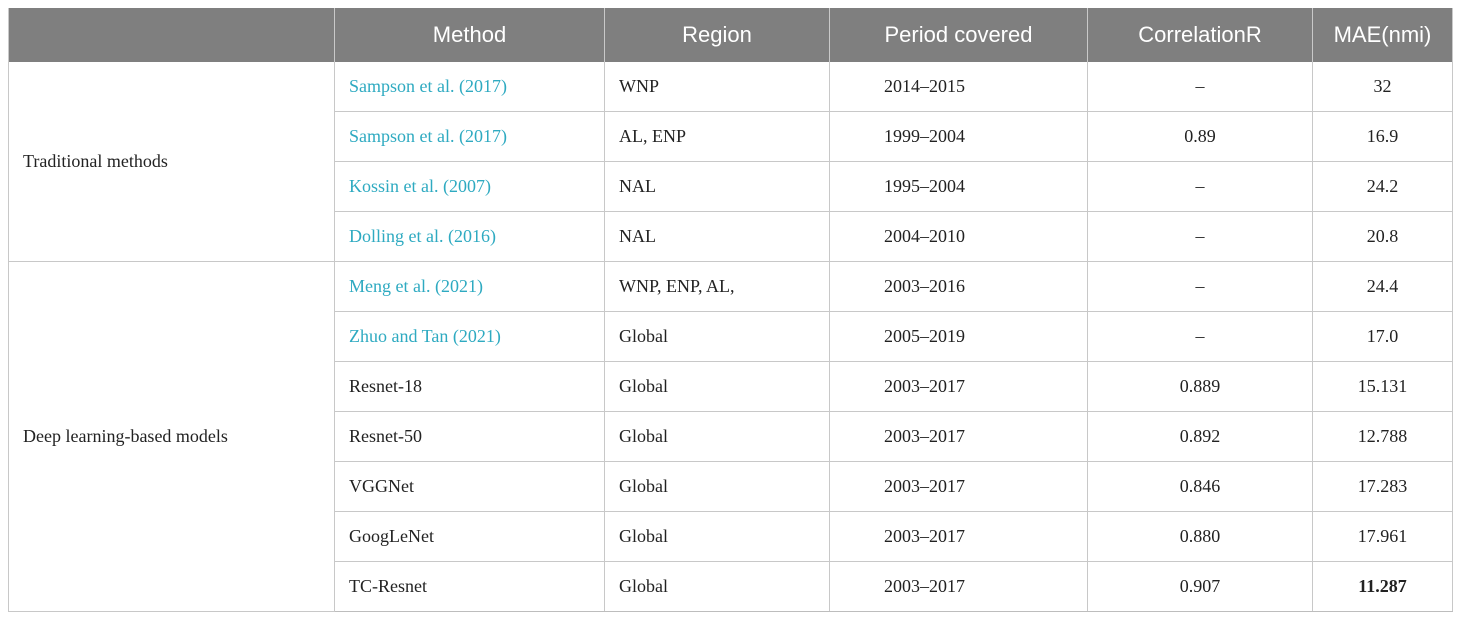  What do you see at coordinates (717, 87) in the screenshot?
I see `region-cell: WNP` at bounding box center [717, 87].